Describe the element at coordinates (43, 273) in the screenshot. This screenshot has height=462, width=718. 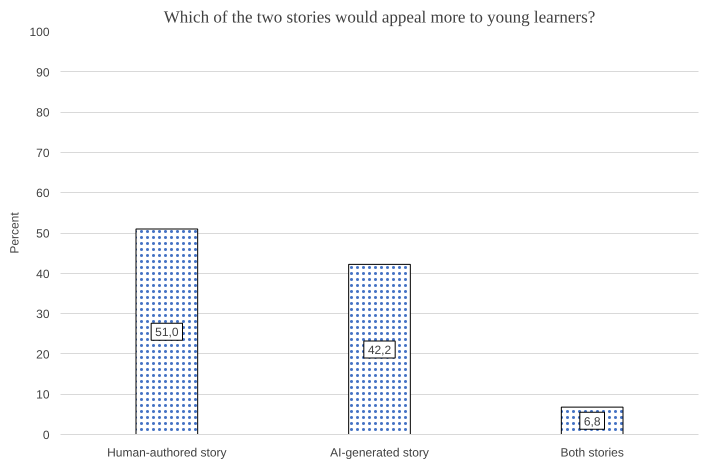
I see `y-tick-label: 40` at that location.